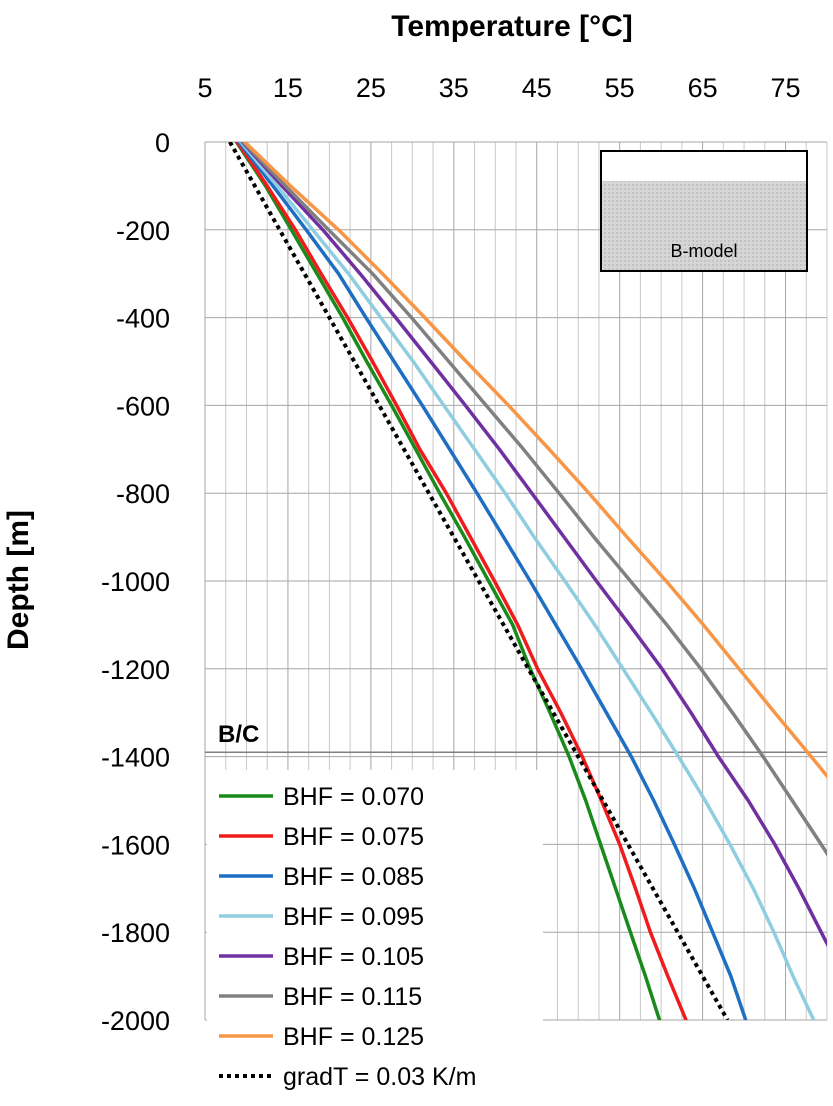 This screenshot has width=833, height=1106. Describe the element at coordinates (371, 88) in the screenshot. I see `x-tick-label: 25` at that location.